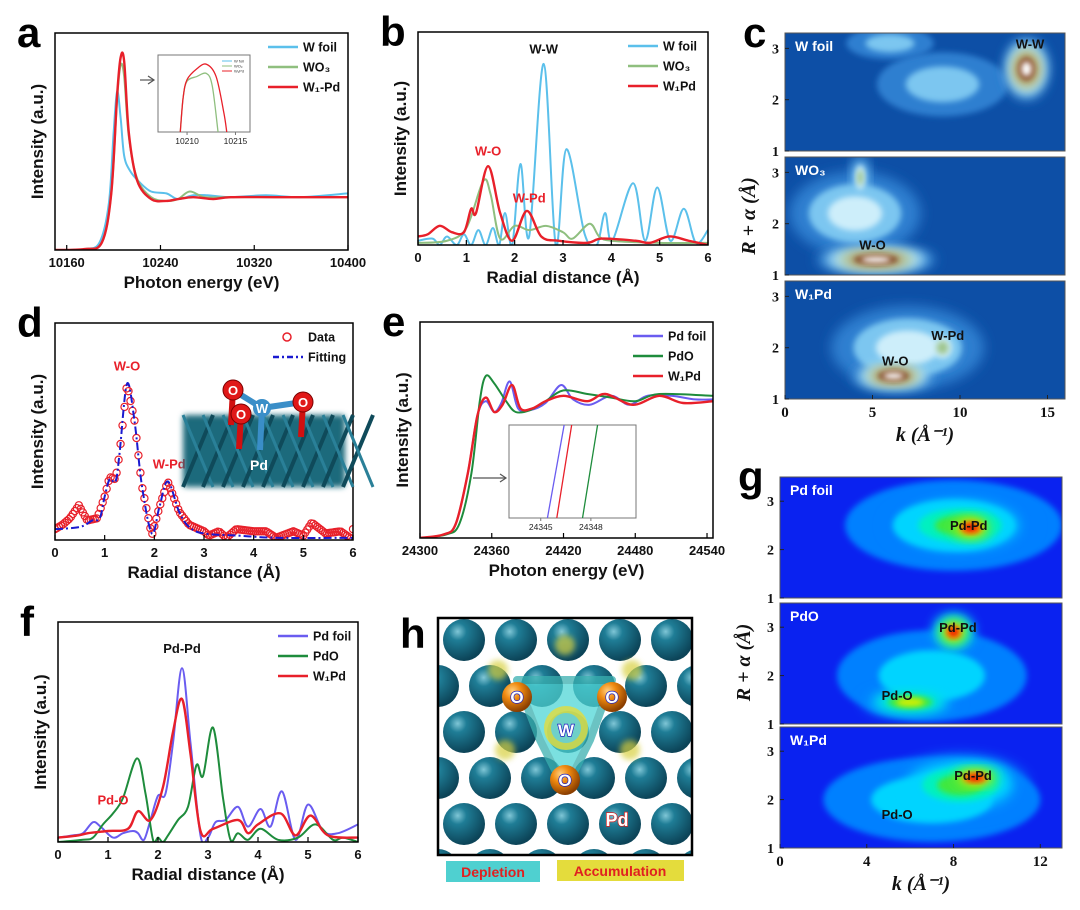  Describe the element at coordinates (348, 262) in the screenshot. I see `x-tick-label: 10400` at that location.